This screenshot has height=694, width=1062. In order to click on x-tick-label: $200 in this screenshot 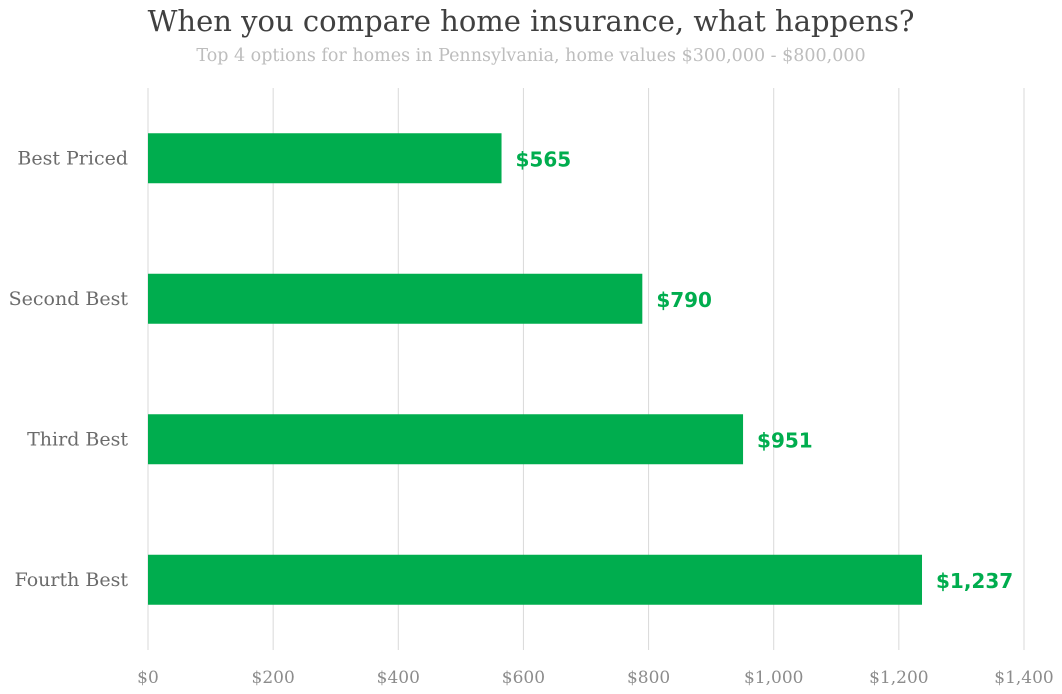, I will do `click(273, 678)`.